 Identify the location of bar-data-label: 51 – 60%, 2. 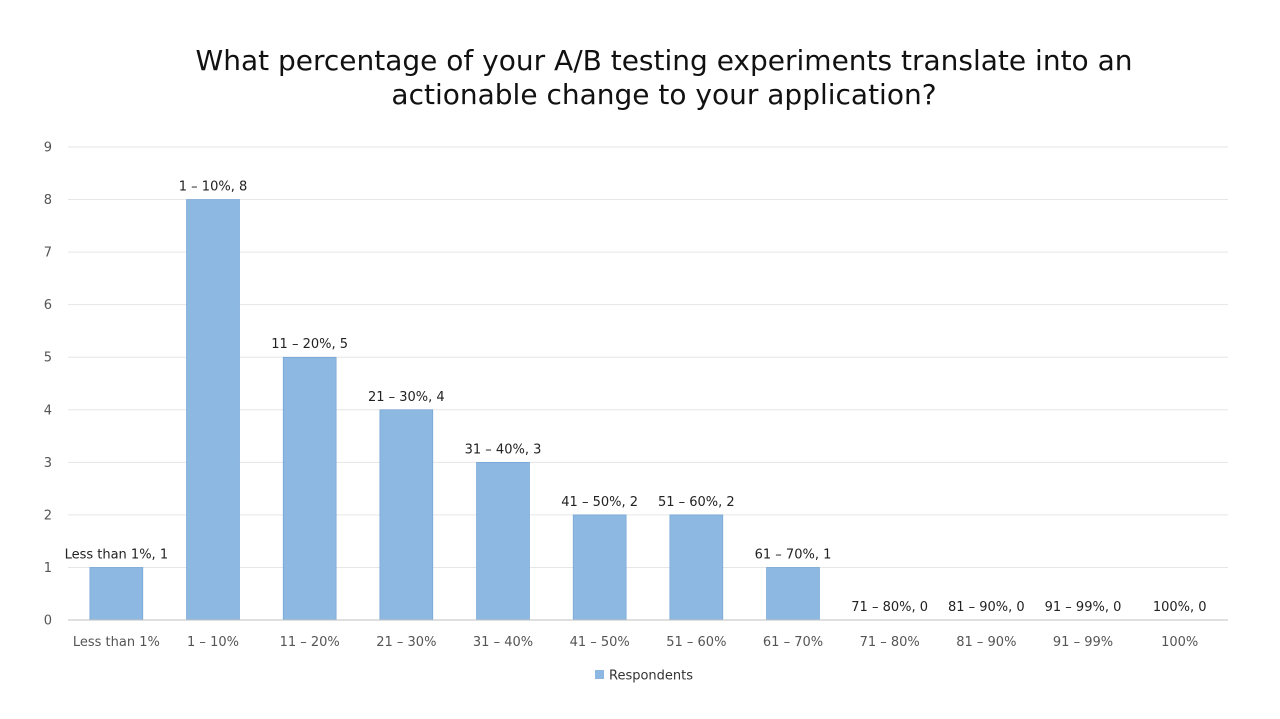
(696, 502).